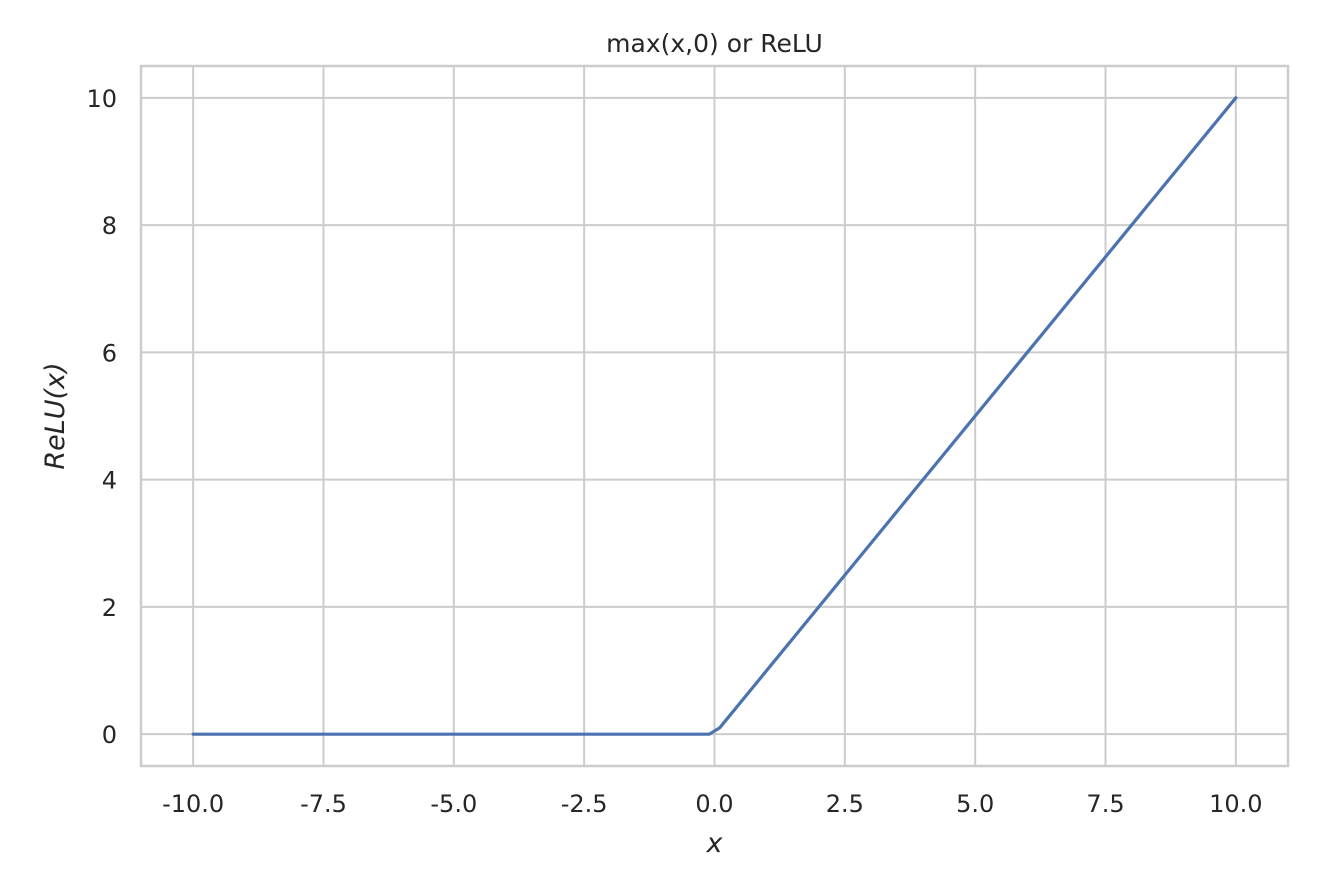 The image size is (1338, 874). What do you see at coordinates (1235, 804) in the screenshot?
I see `x-tick-label: 10.0` at bounding box center [1235, 804].